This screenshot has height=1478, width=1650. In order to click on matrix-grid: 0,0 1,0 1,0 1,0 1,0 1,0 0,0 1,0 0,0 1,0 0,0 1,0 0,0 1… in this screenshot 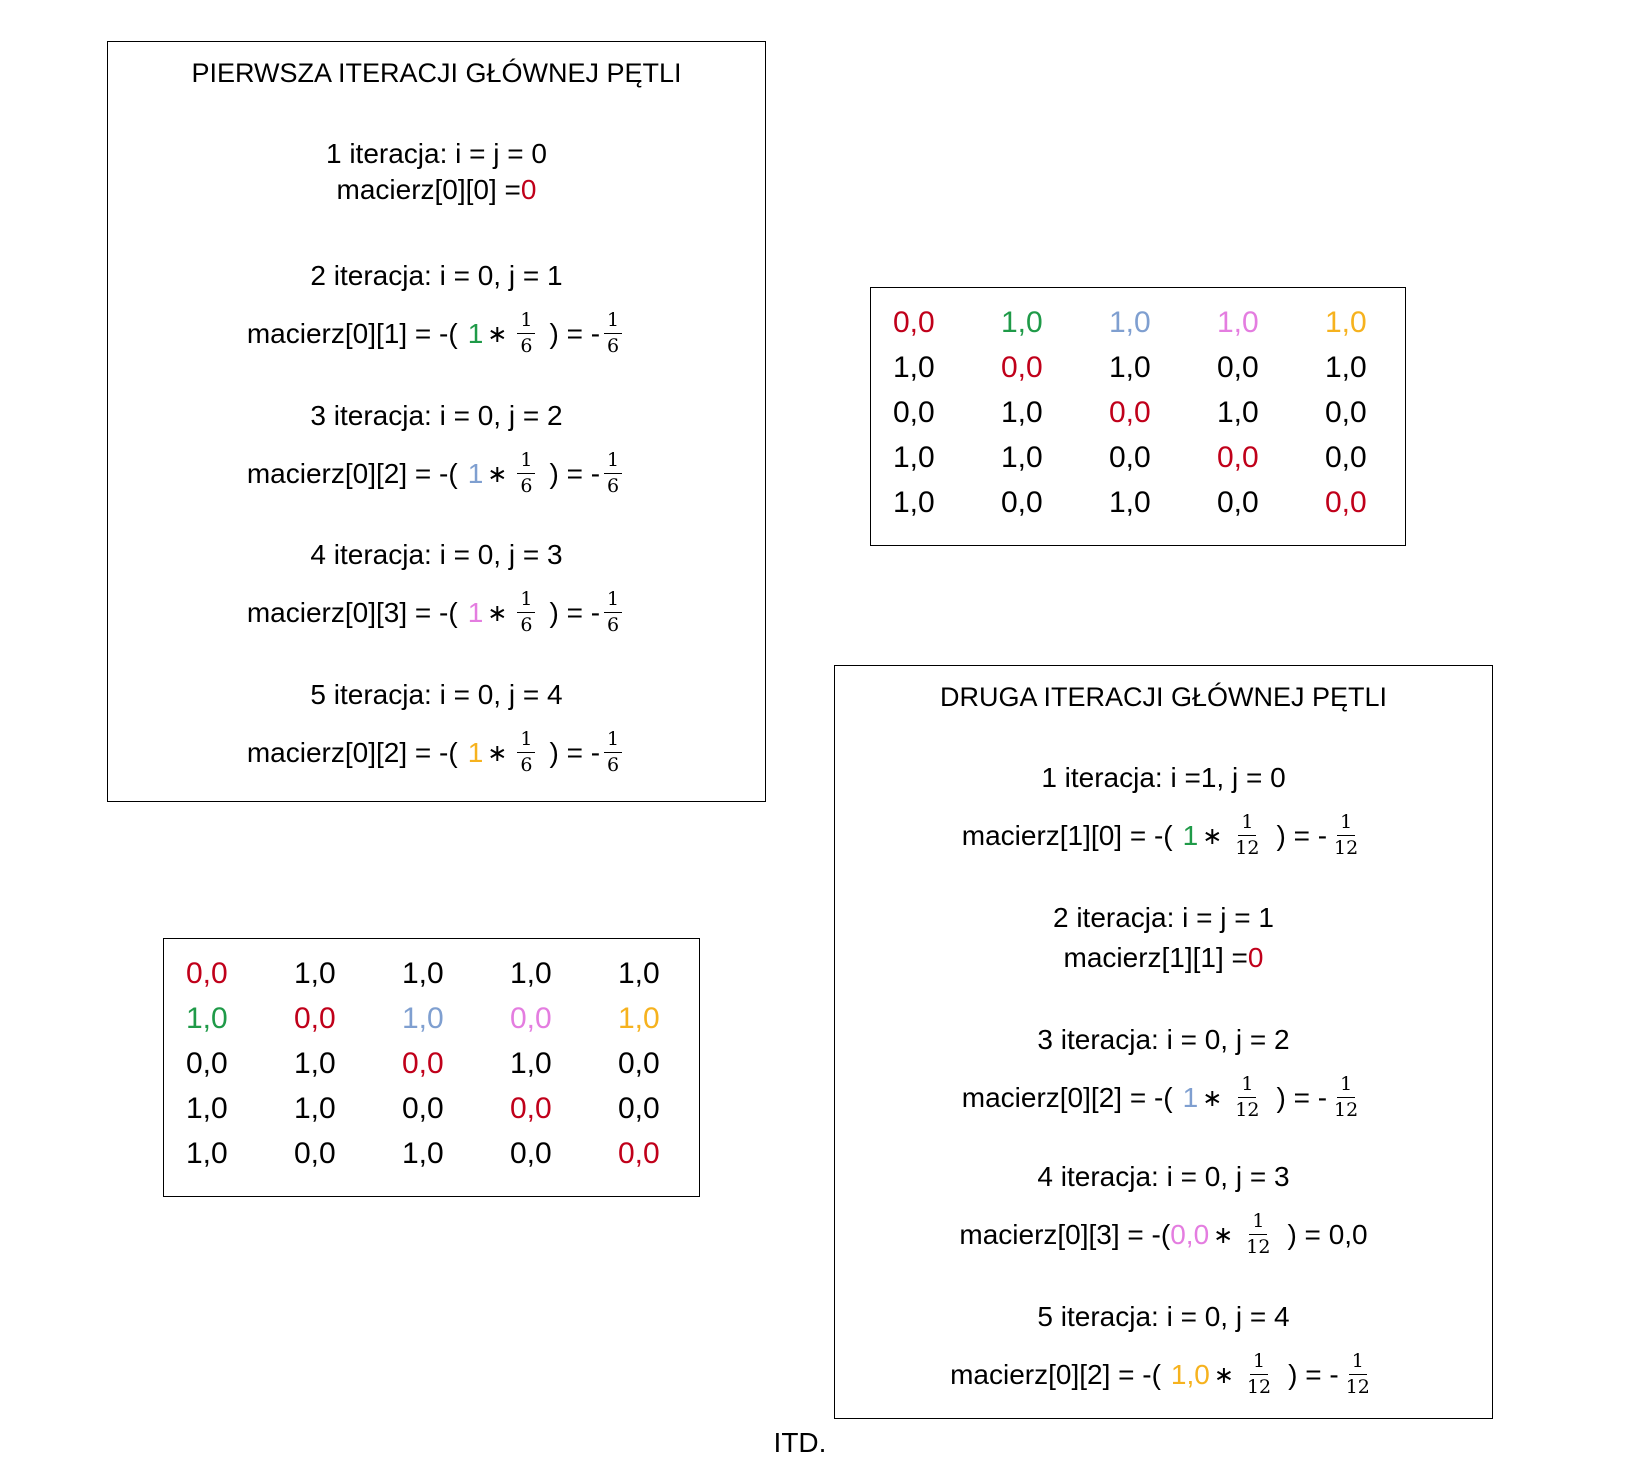, I will do `click(1163, 412)`.